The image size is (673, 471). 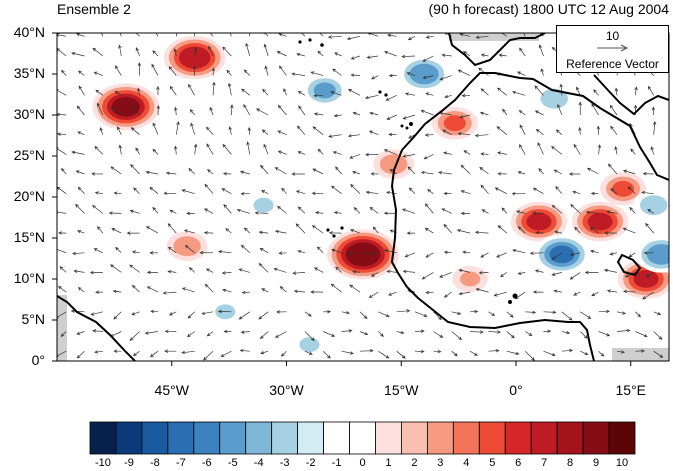 What do you see at coordinates (380, 92) in the screenshot?
I see `island-azores` at bounding box center [380, 92].